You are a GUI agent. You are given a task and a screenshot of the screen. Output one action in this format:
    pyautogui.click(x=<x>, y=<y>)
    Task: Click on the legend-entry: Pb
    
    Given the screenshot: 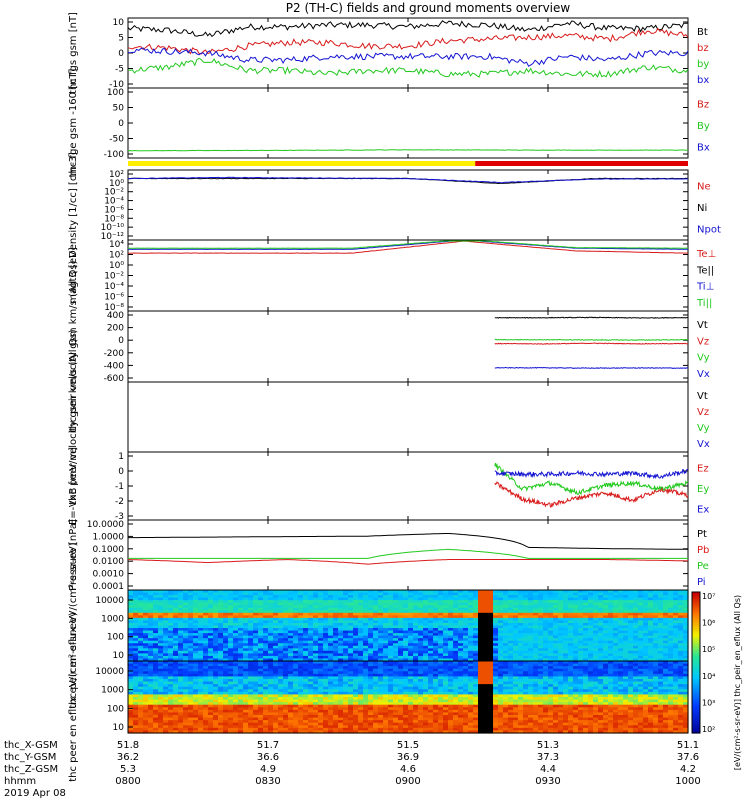 What is the action you would take?
    pyautogui.click(x=703, y=550)
    